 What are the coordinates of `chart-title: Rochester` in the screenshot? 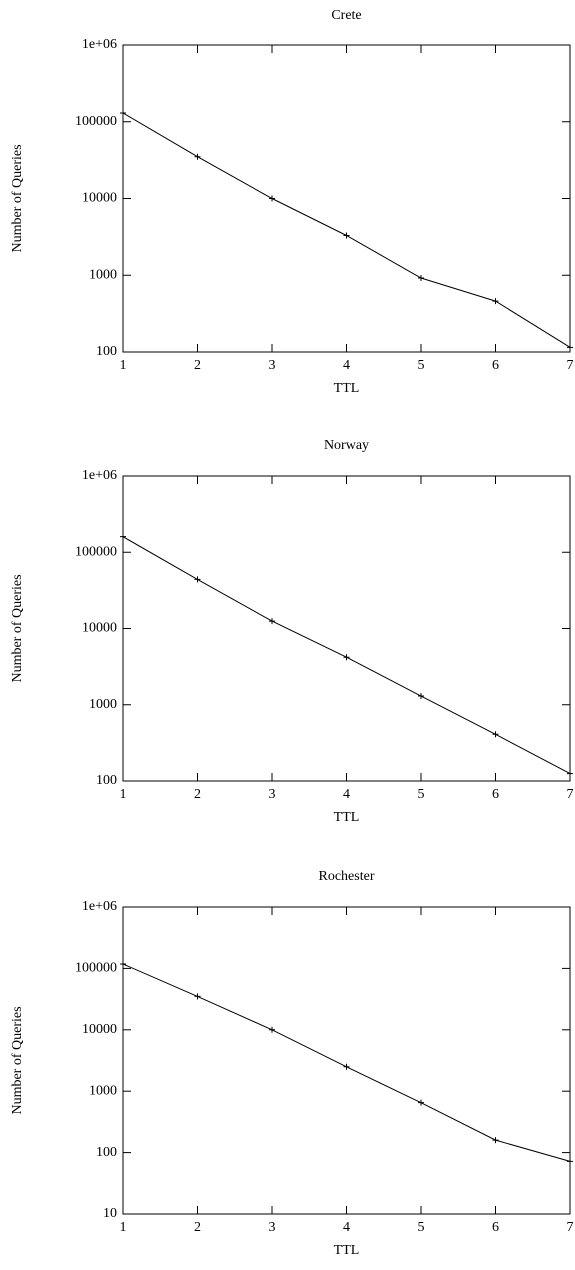 It's located at (347, 876).